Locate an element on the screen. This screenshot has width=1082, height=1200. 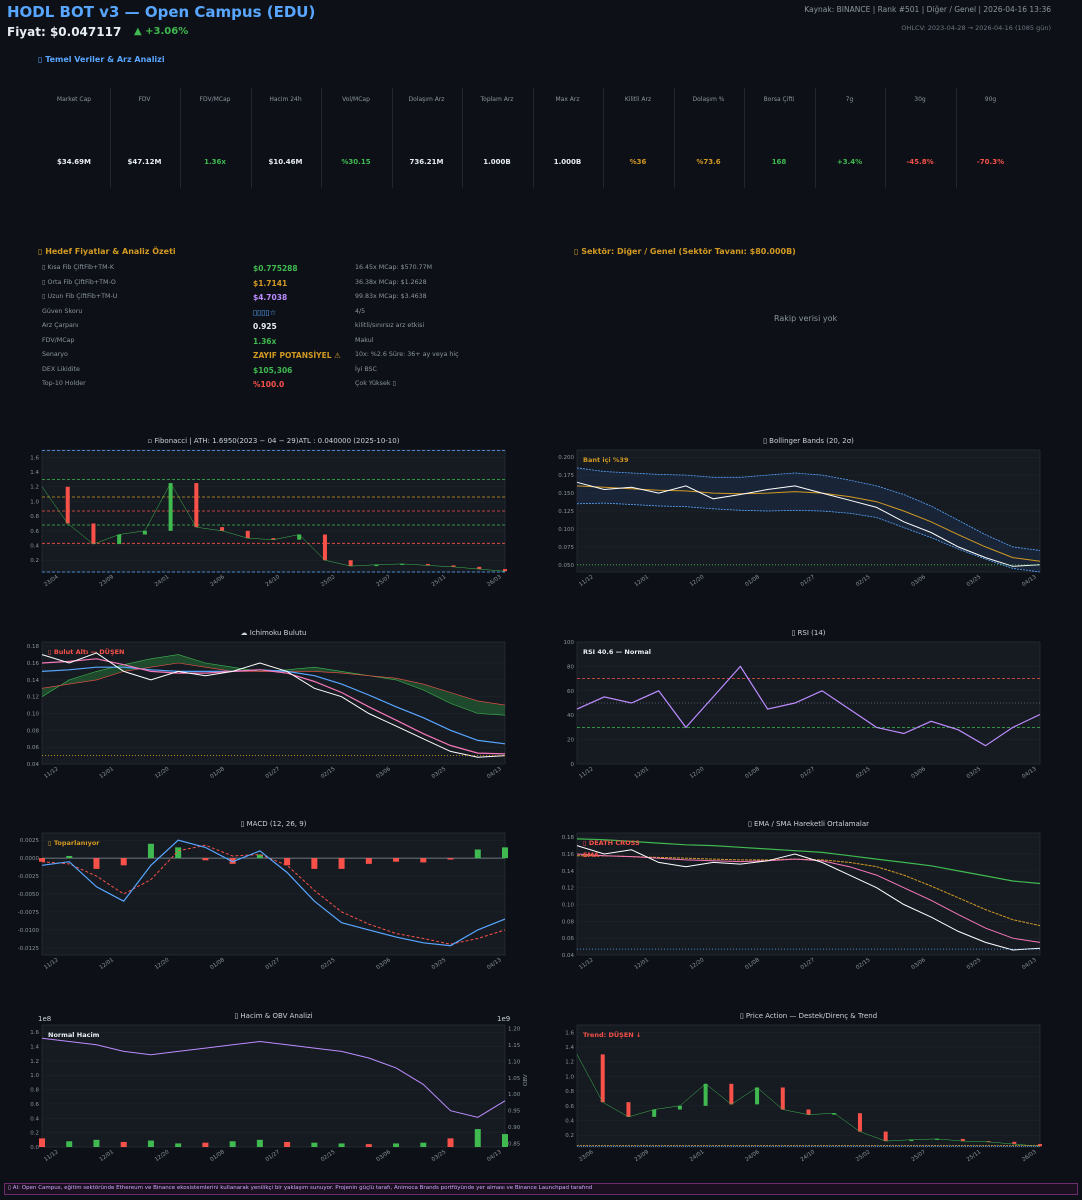
target-label: ▯ Uzun Fib ÇiftFib+TM-U is located at coordinates (80, 296).